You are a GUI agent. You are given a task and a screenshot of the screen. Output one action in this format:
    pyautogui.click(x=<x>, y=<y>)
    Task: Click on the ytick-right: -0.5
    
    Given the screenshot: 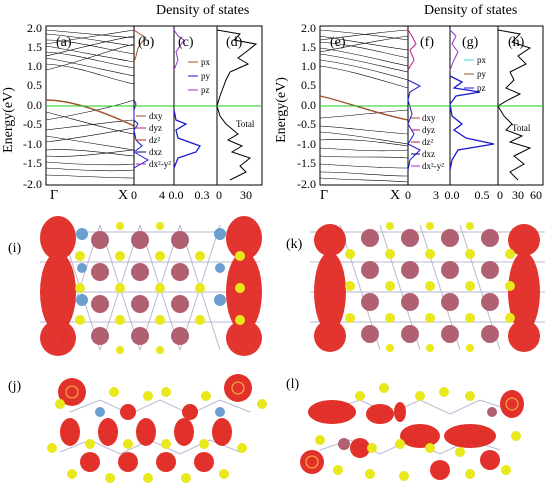 What is the action you would take?
    pyautogui.click(x=306, y=124)
    